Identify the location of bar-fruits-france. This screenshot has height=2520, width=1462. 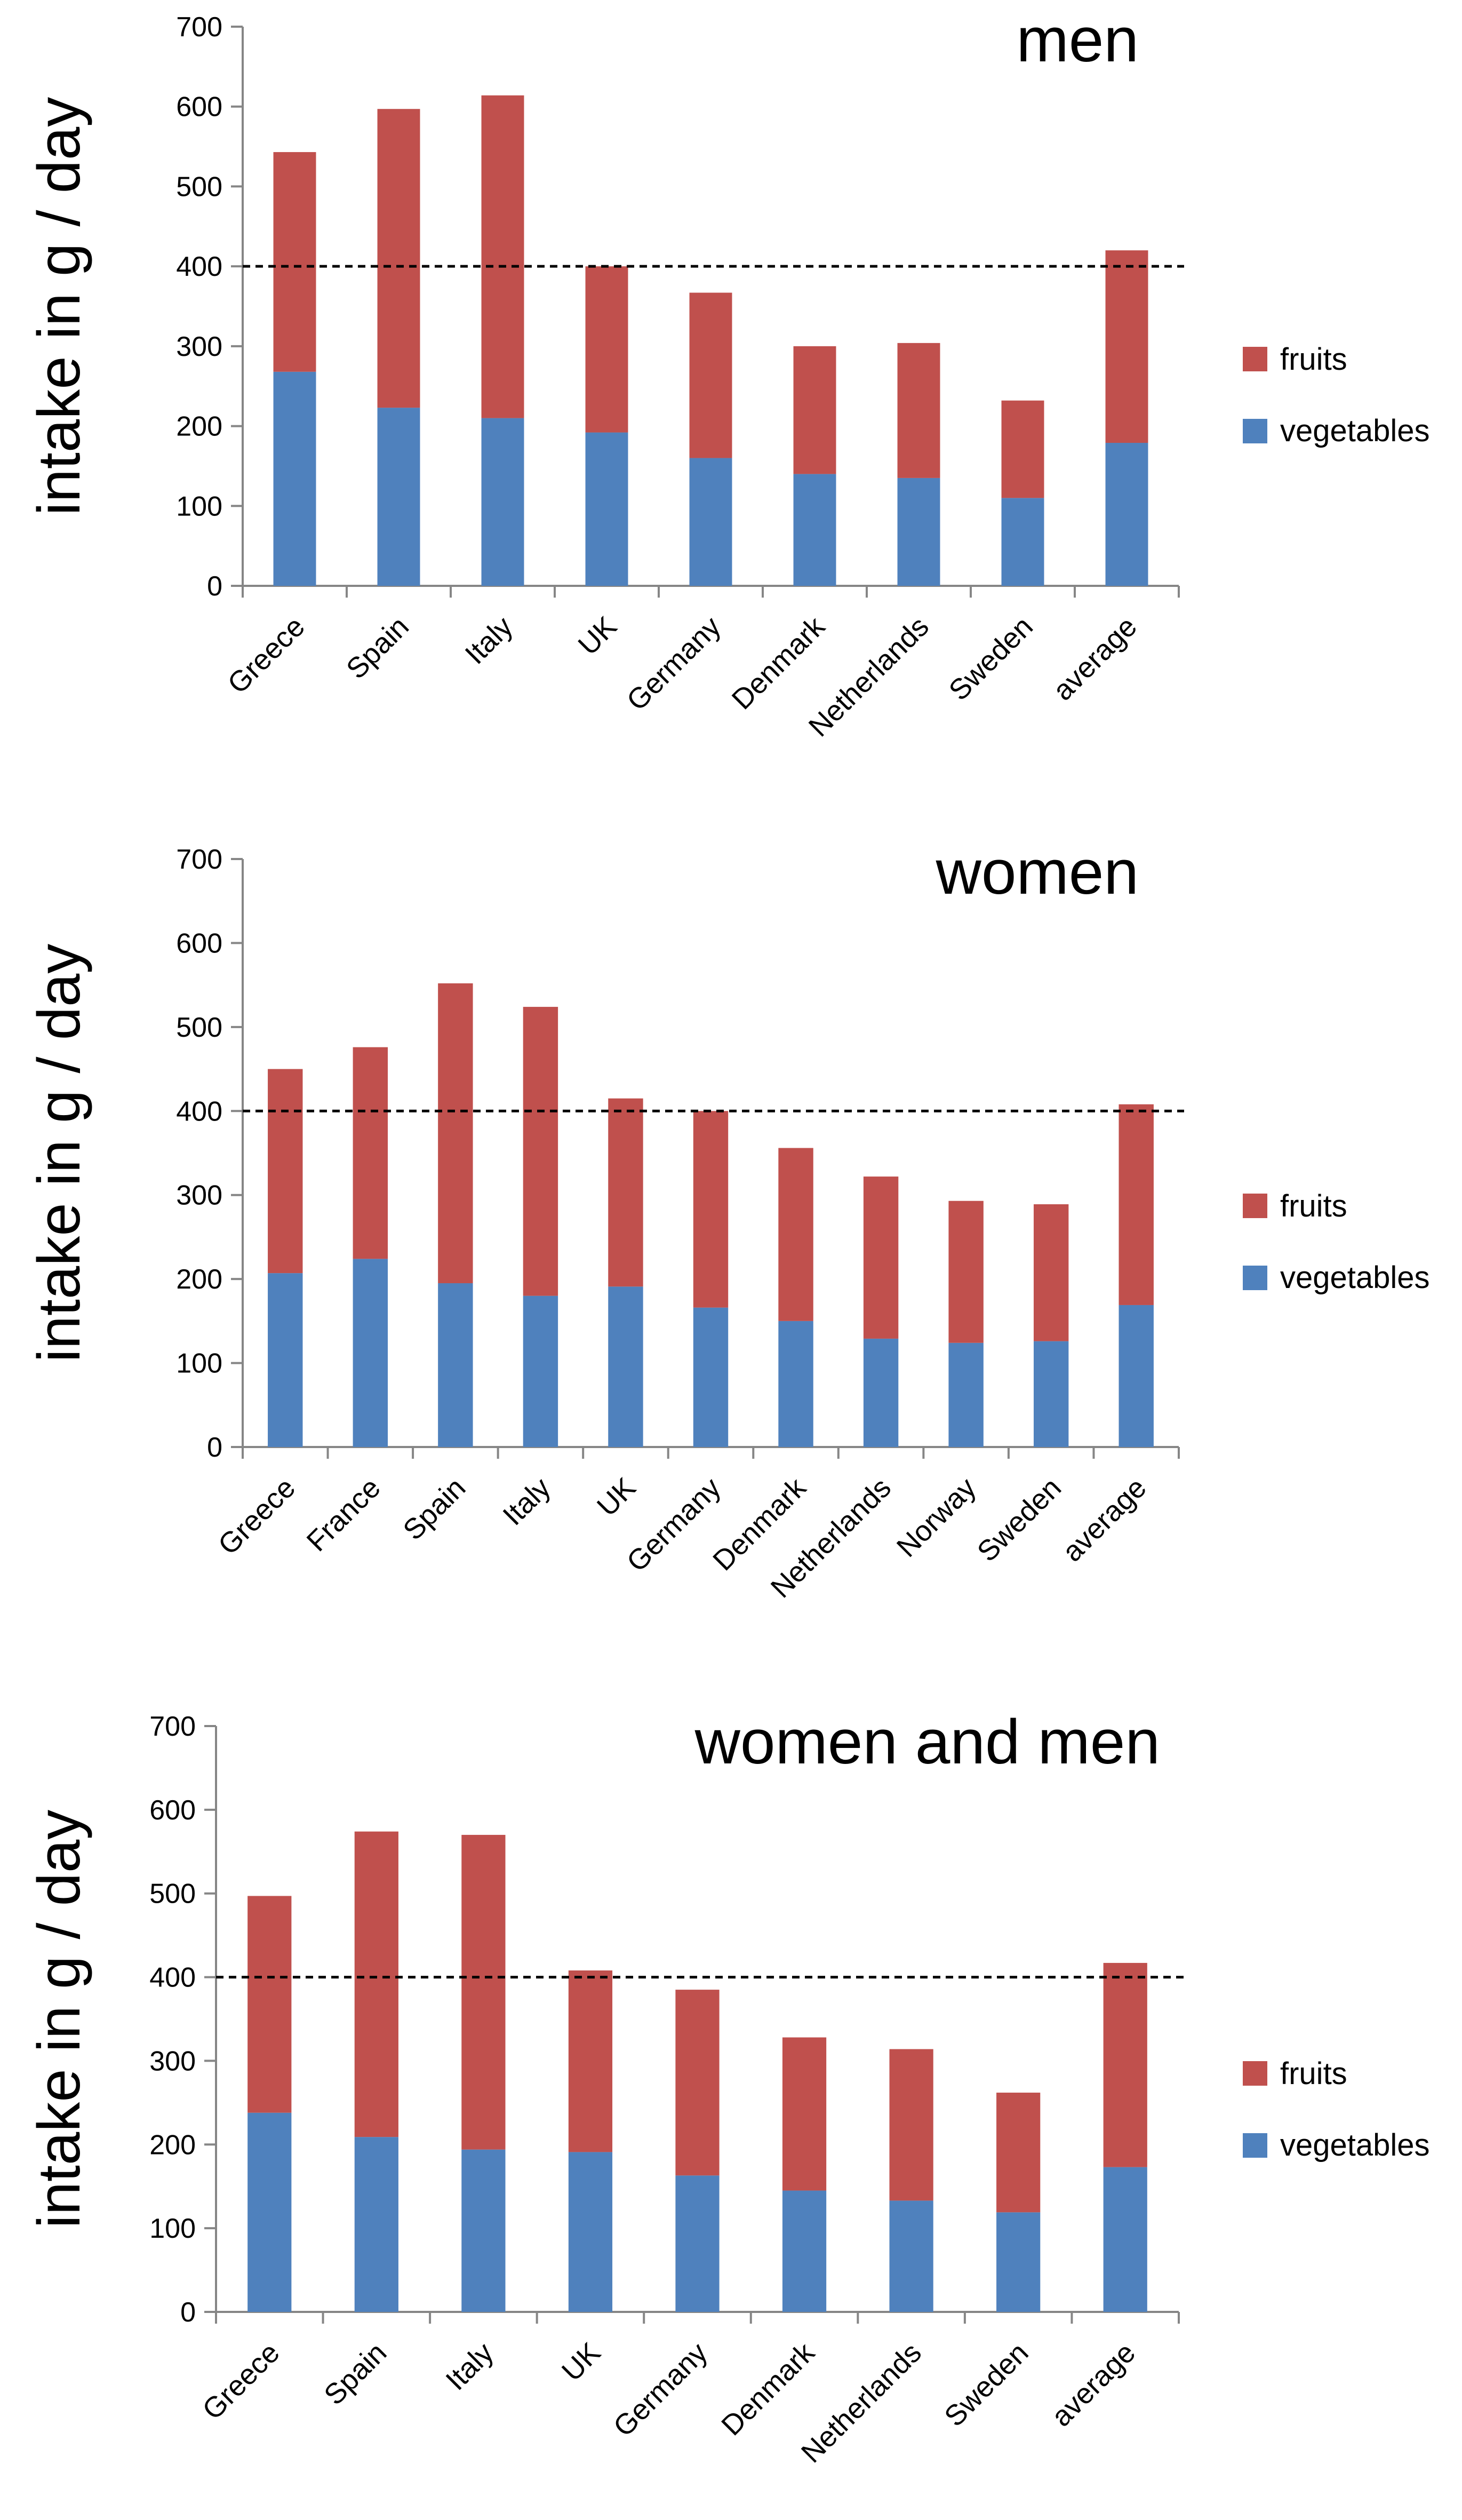
(370, 1153).